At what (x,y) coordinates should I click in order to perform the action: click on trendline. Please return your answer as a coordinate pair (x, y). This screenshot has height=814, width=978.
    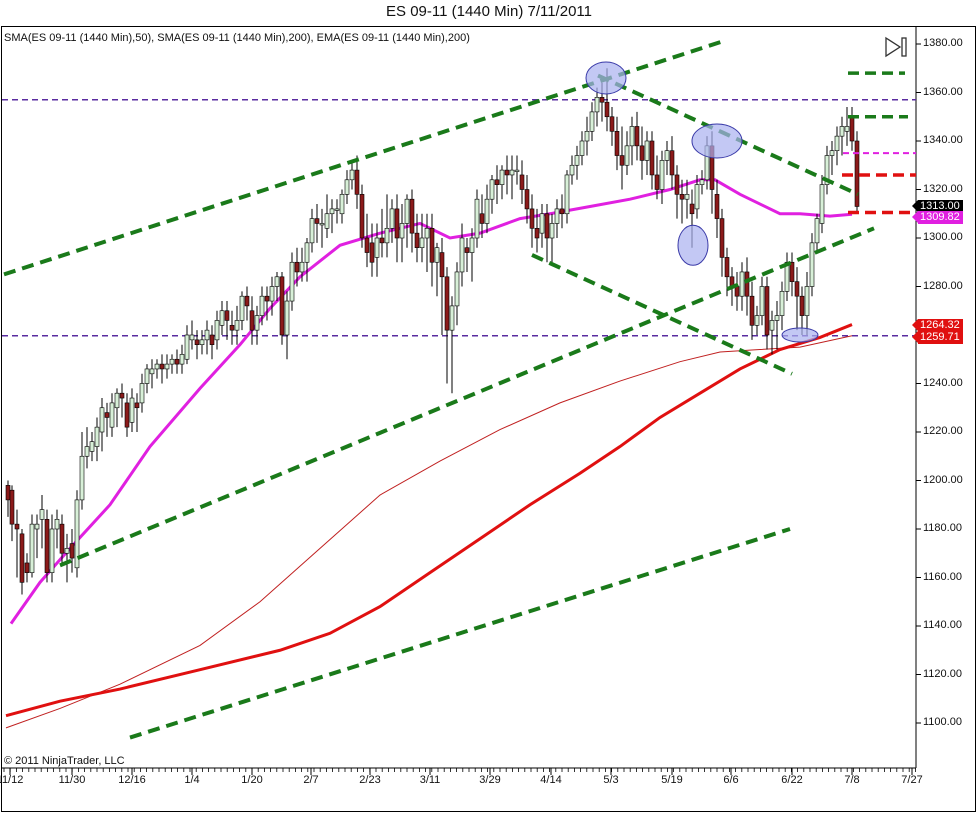
    Looking at the image, I should click on (662, 314).